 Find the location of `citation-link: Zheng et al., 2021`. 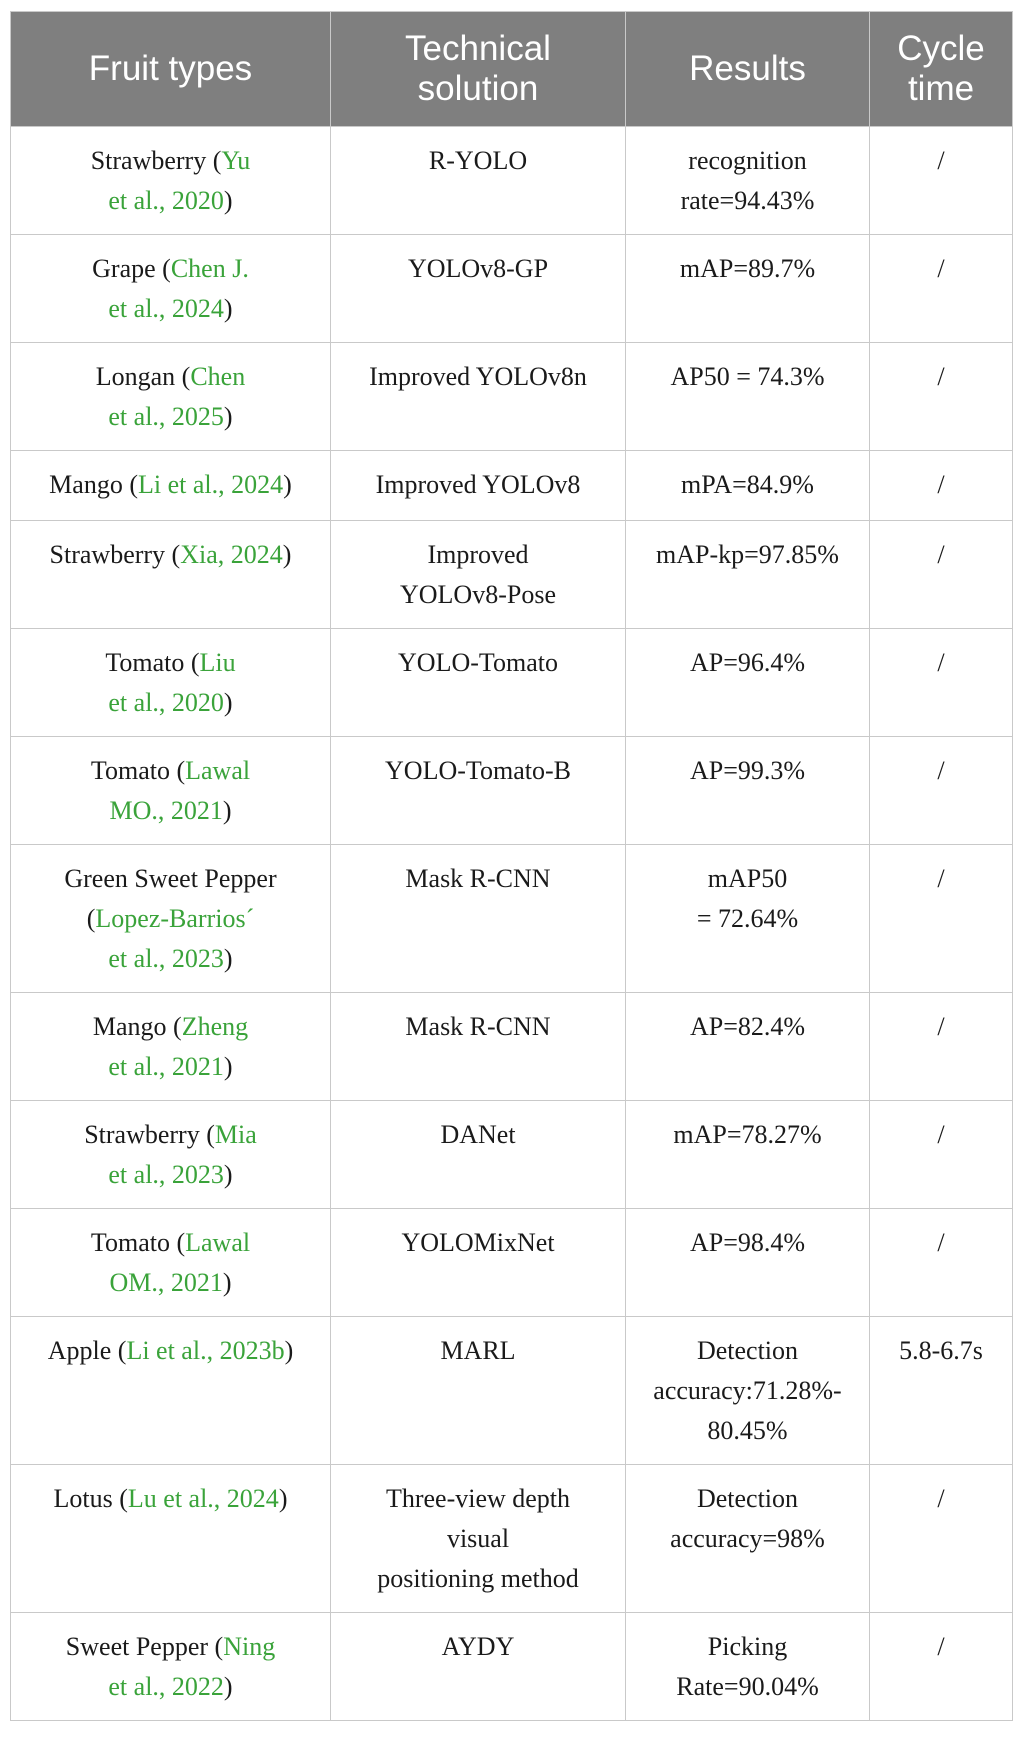

citation-link: Zheng et al., 2021 is located at coordinates (178, 1046).